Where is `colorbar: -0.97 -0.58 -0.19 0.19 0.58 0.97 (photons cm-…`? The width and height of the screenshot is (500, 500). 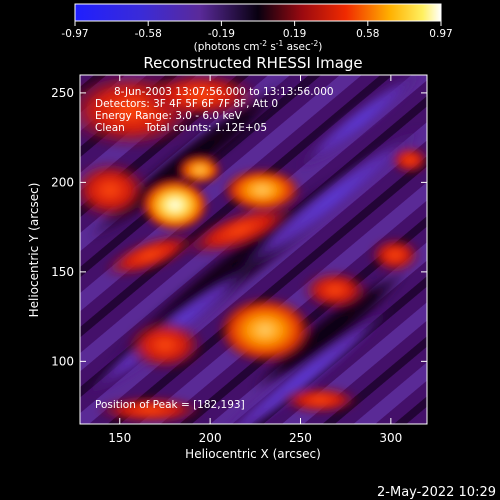 colorbar: -0.97 -0.58 -0.19 0.19 0.58 0.97 (photons cm-… is located at coordinates (257, 28).